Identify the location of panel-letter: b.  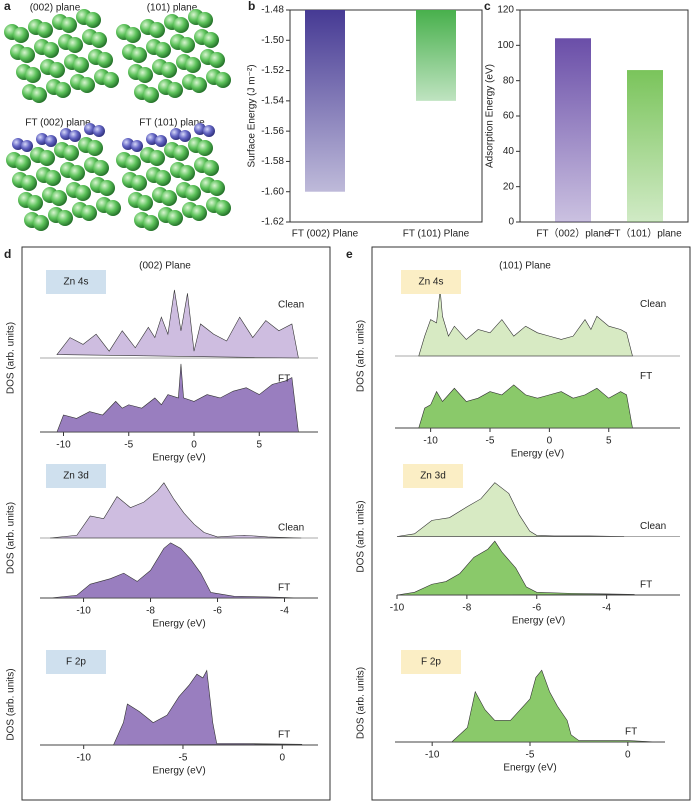
(251, 6).